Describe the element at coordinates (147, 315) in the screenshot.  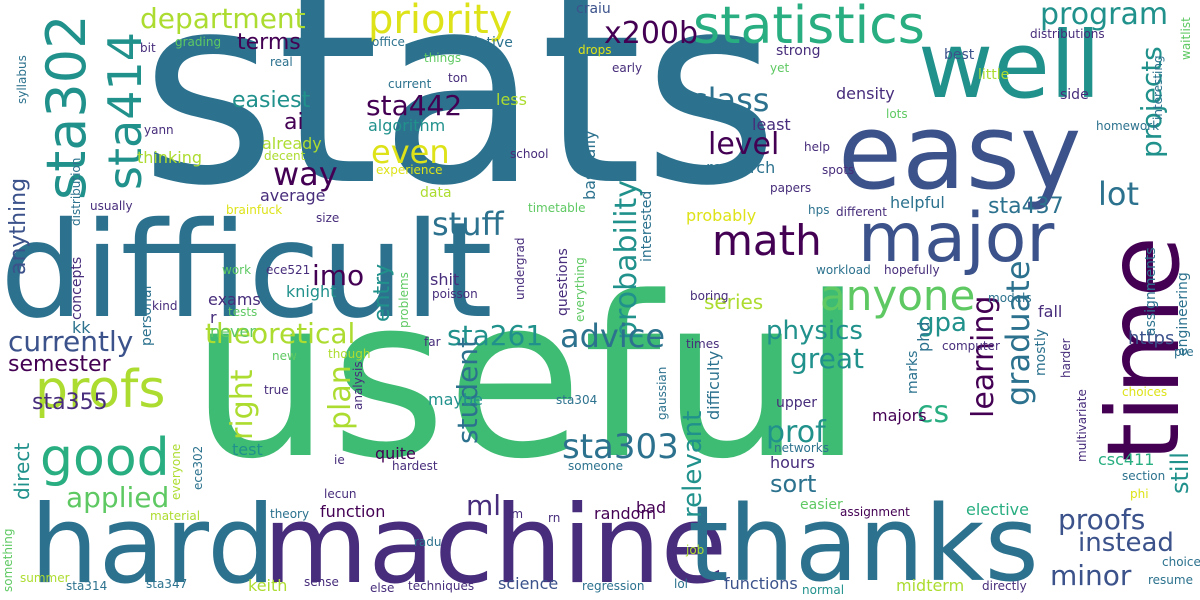
I see `word-personal: personal` at that location.